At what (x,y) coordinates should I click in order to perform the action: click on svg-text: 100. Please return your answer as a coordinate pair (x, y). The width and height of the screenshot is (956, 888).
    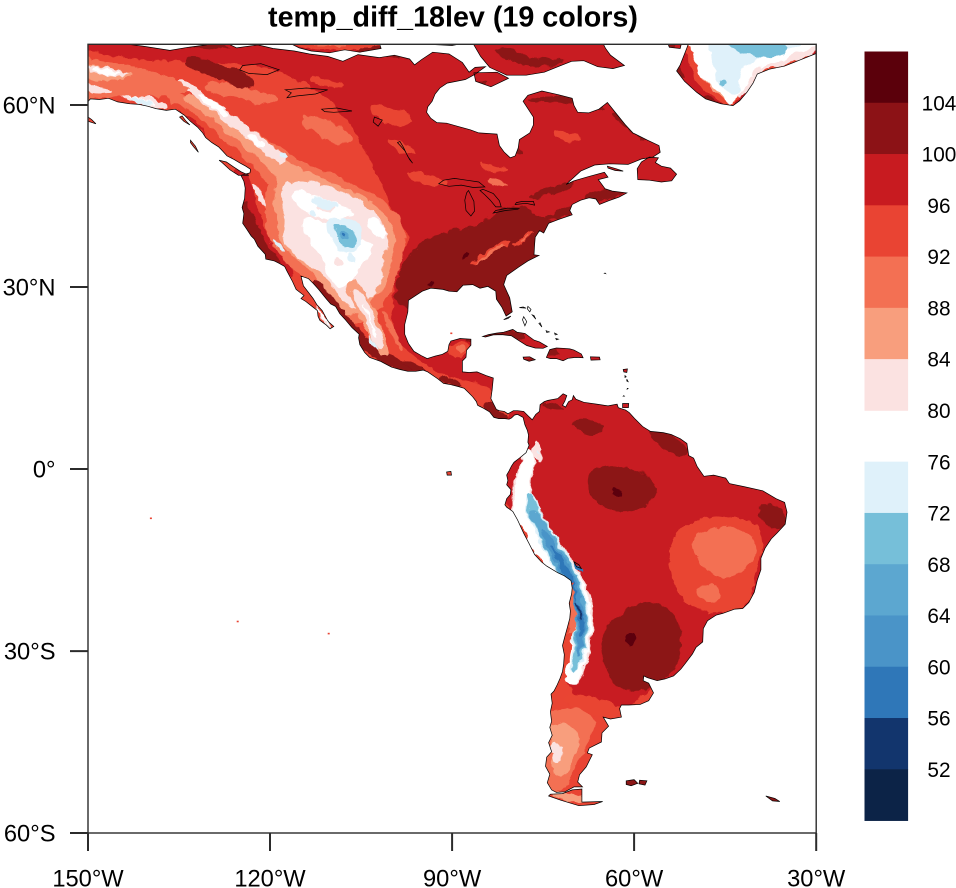
    Looking at the image, I should click on (939, 155).